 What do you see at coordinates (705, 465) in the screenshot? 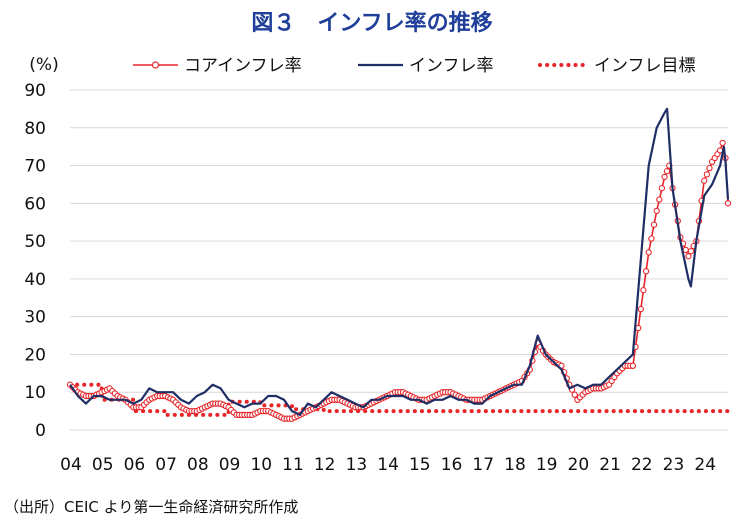
I see `x-tick-label-24: 24` at bounding box center [705, 465].